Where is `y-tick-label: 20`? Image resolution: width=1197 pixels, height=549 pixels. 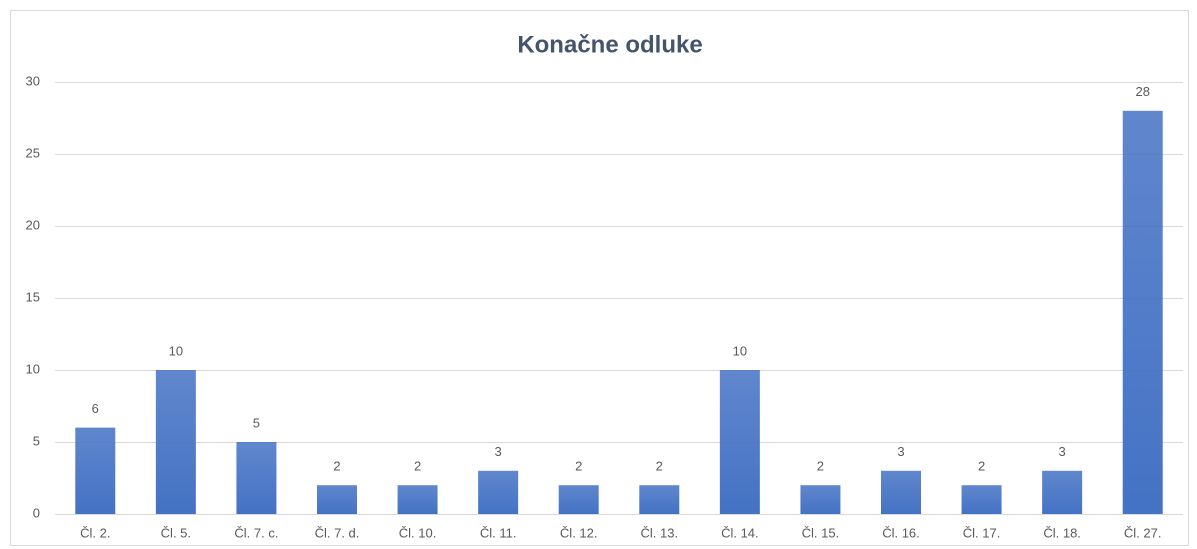 y-tick-label: 20 is located at coordinates (33, 224).